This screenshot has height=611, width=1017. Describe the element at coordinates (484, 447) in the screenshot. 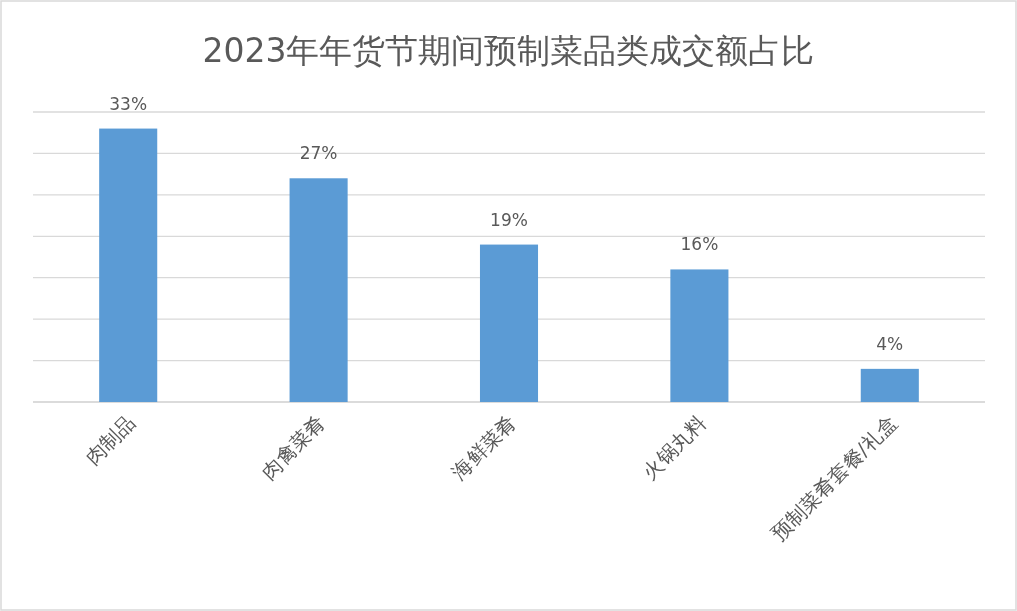

I see `x-tick-label: 海鲜菜肴` at that location.